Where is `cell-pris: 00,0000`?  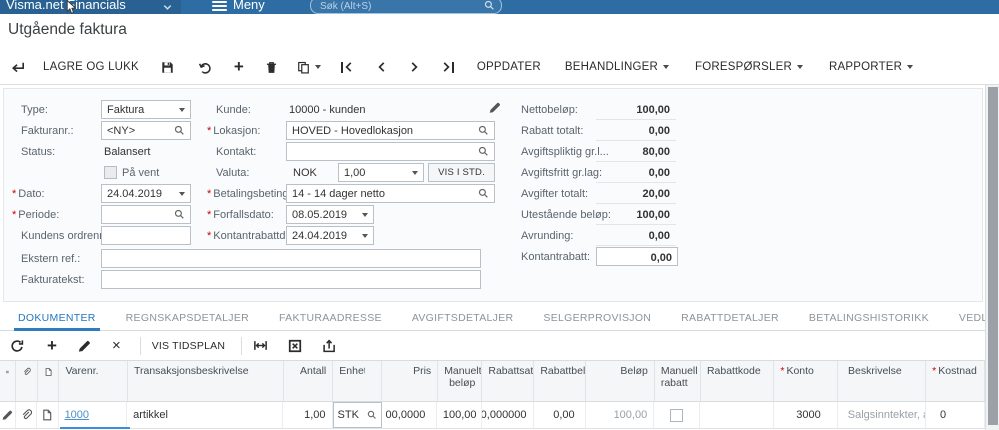 cell-pris: 00,0000 is located at coordinates (410, 415).